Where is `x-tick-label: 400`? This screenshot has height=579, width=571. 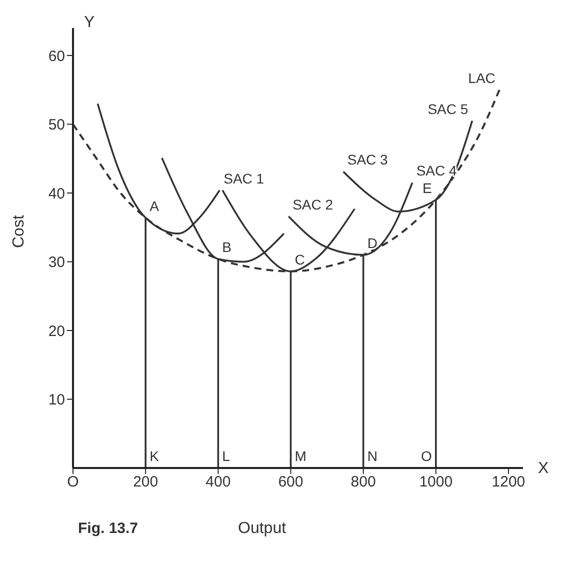
x-tick-label: 400 is located at coordinates (218, 482).